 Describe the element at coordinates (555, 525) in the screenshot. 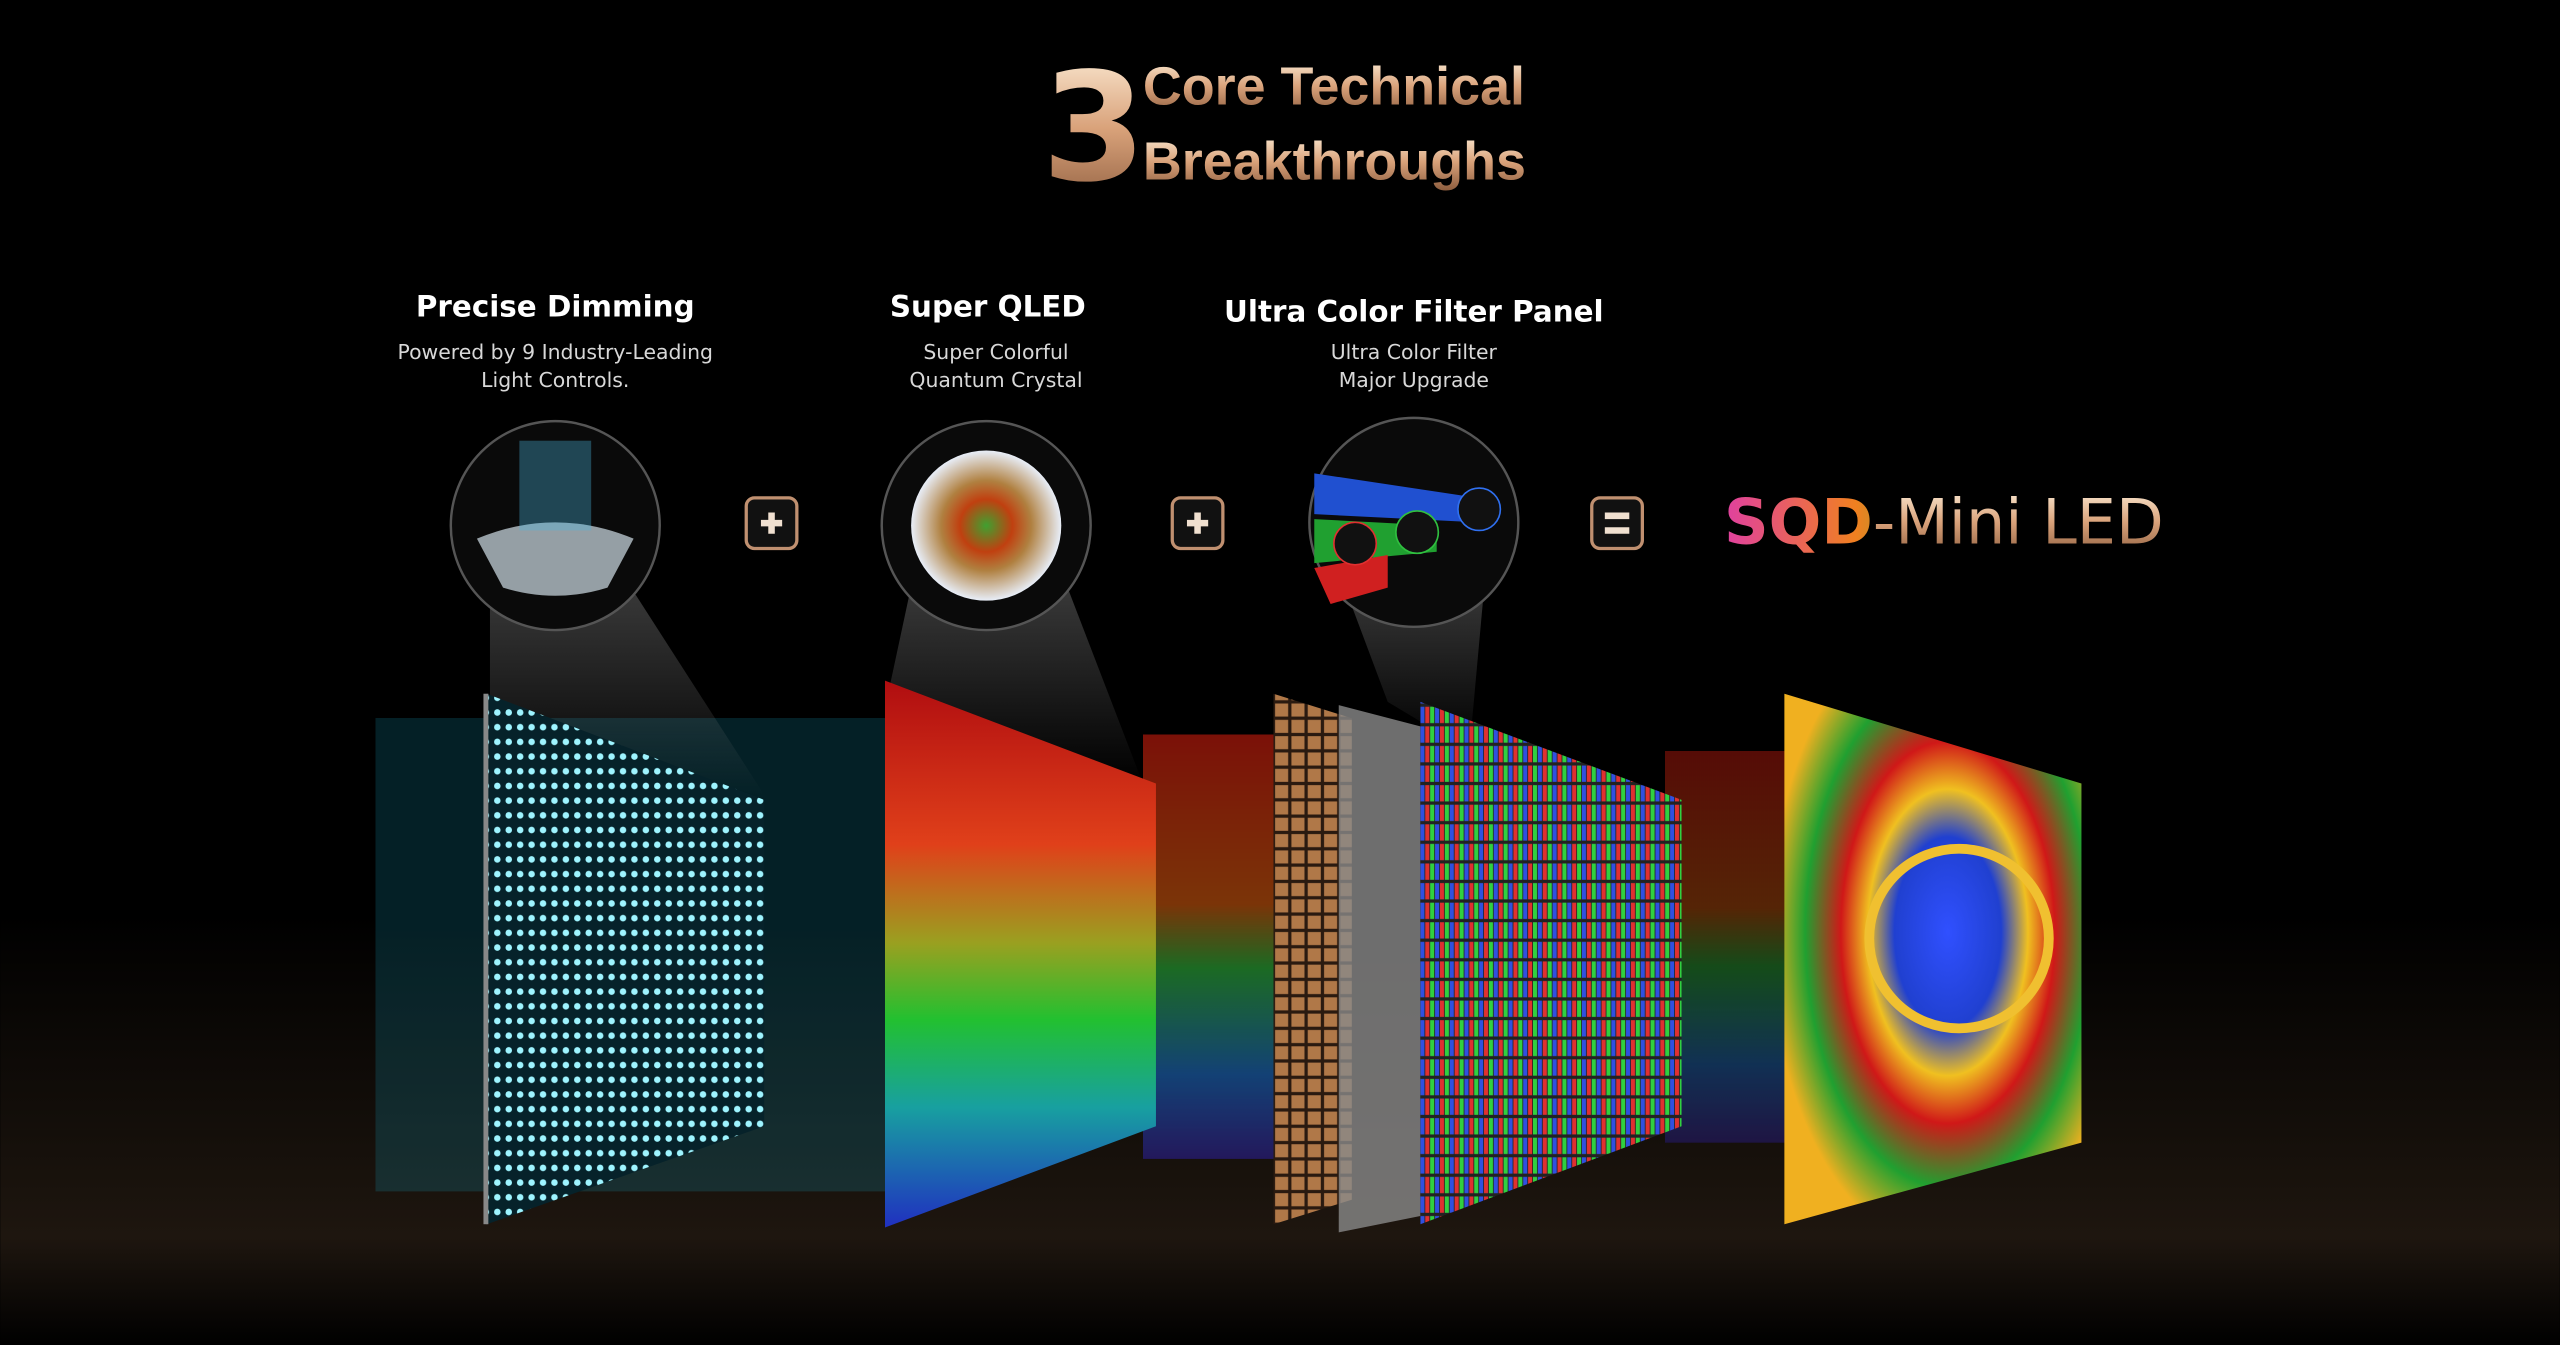

I see `lens-dimming` at that location.